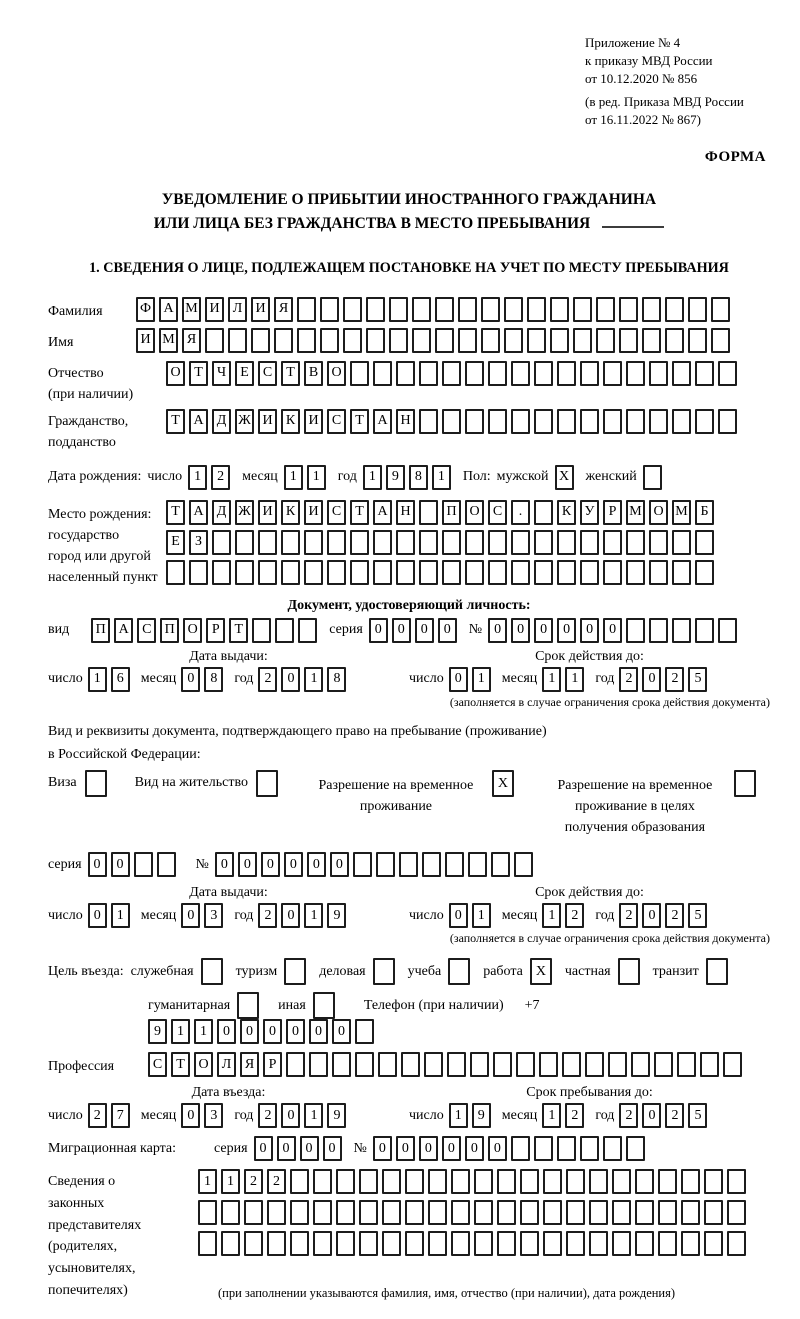  Describe the element at coordinates (566, 512) in the screenshot. I see `form-cell: К` at that location.